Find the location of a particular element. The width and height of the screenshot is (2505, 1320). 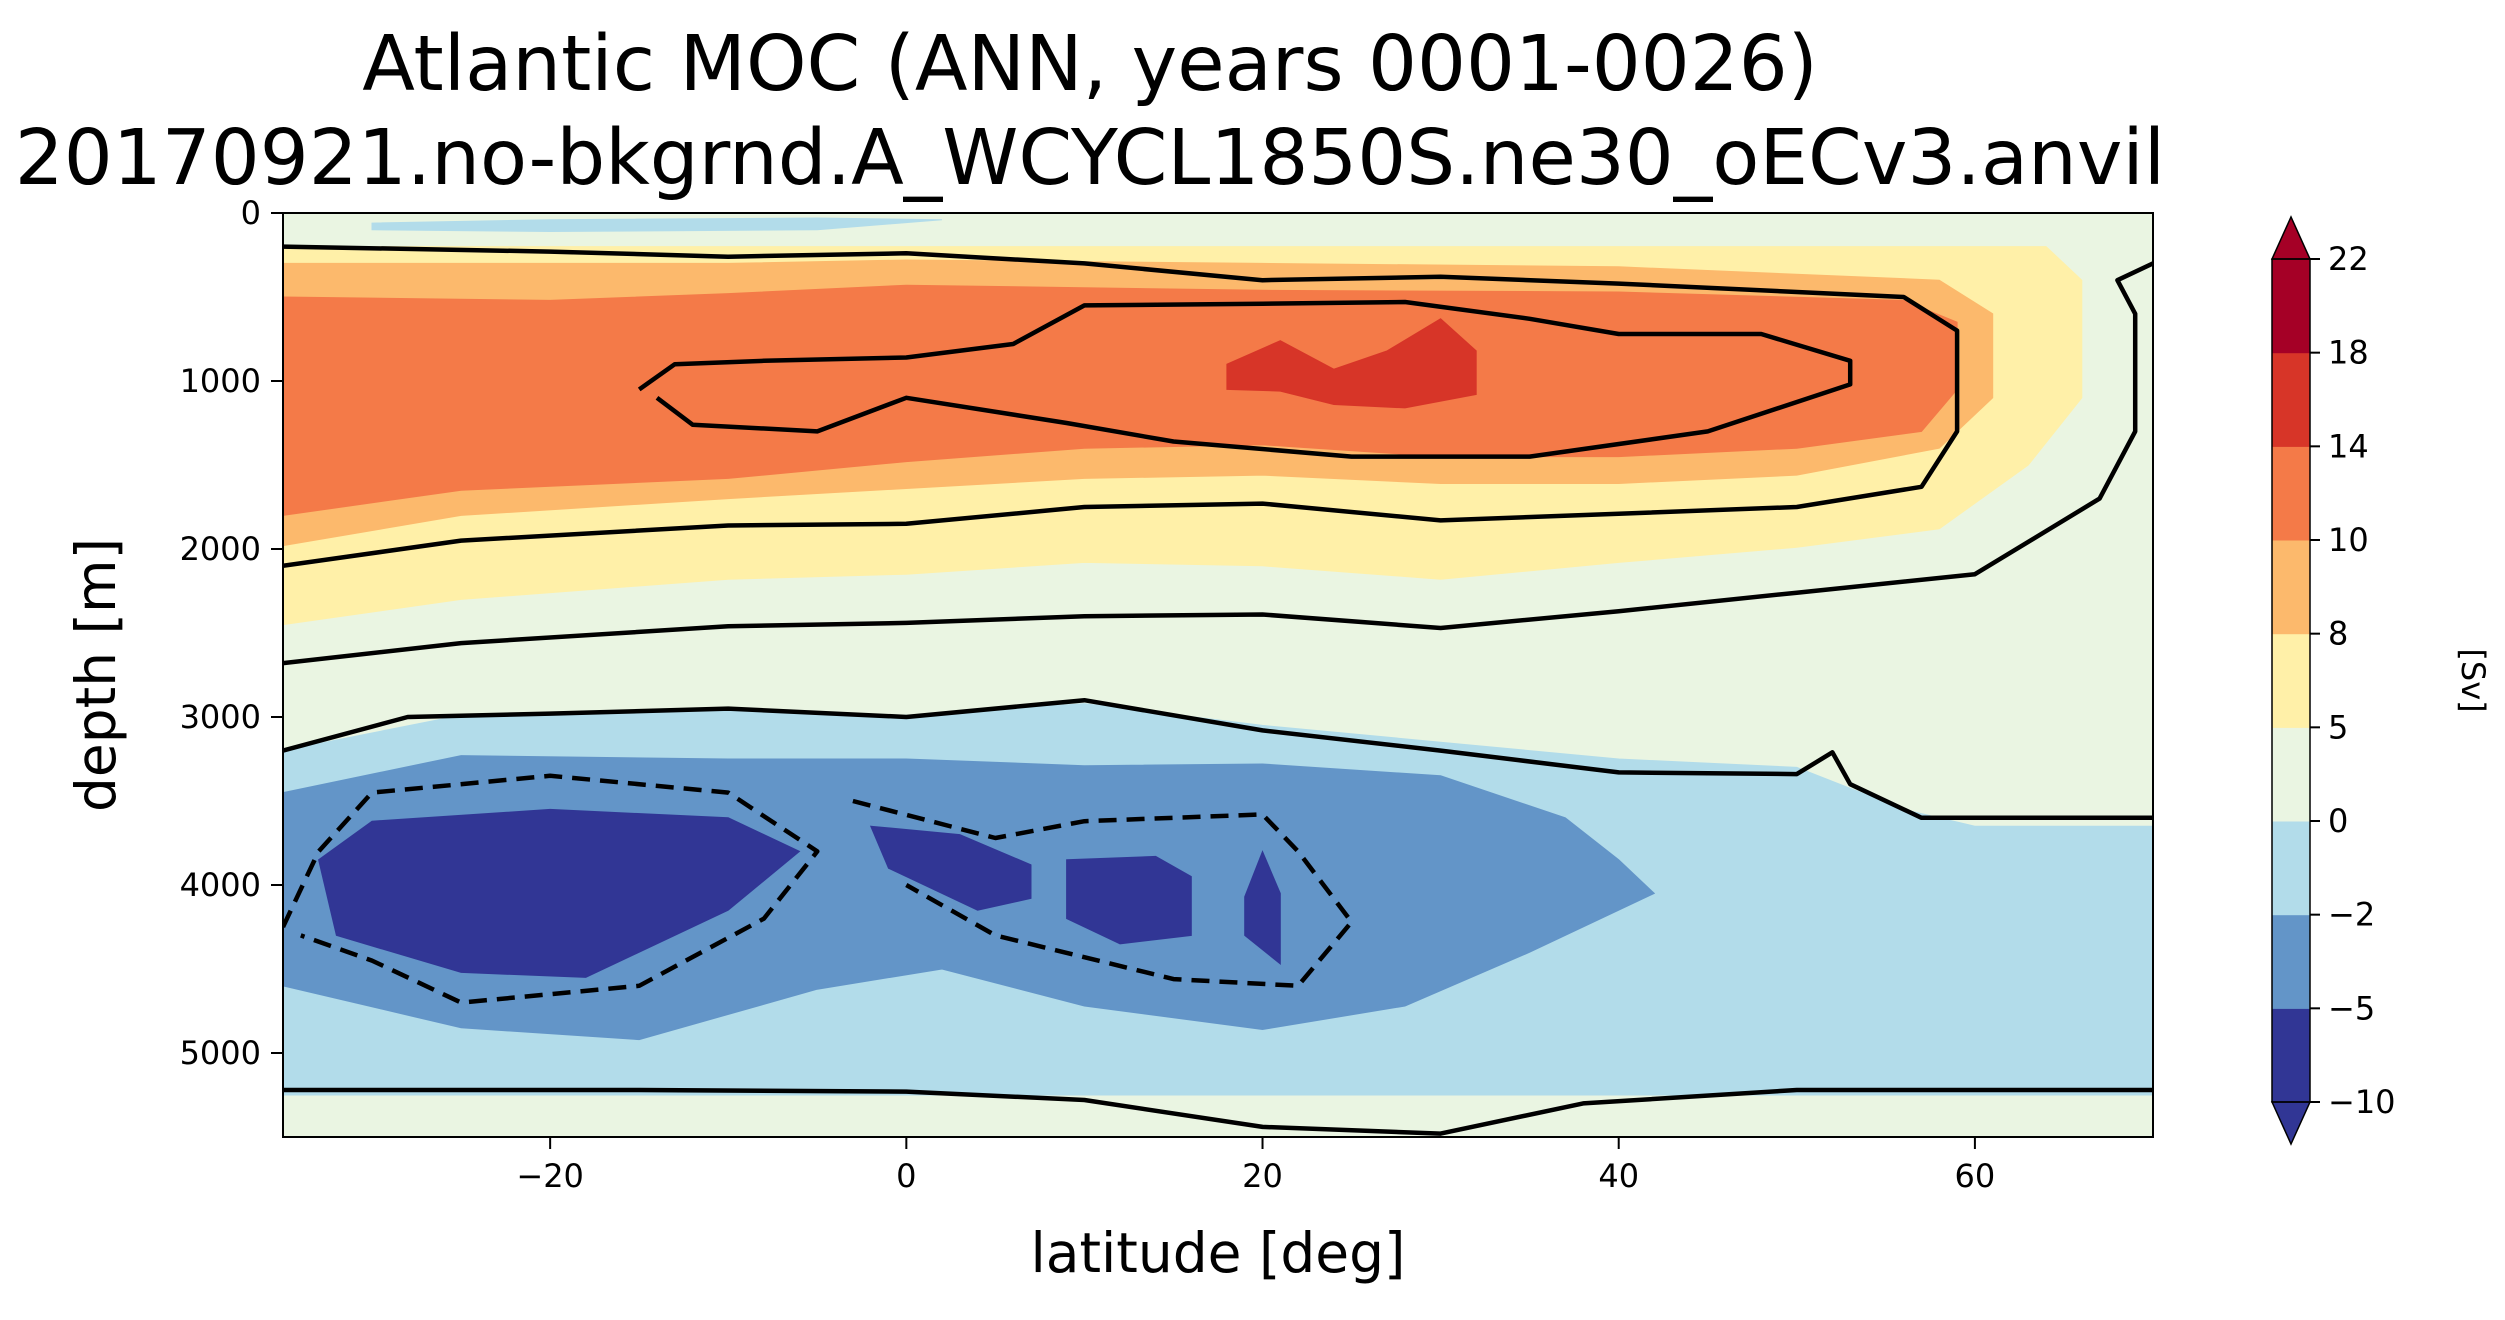

colorbar-extend-max is located at coordinates (2291, 237).